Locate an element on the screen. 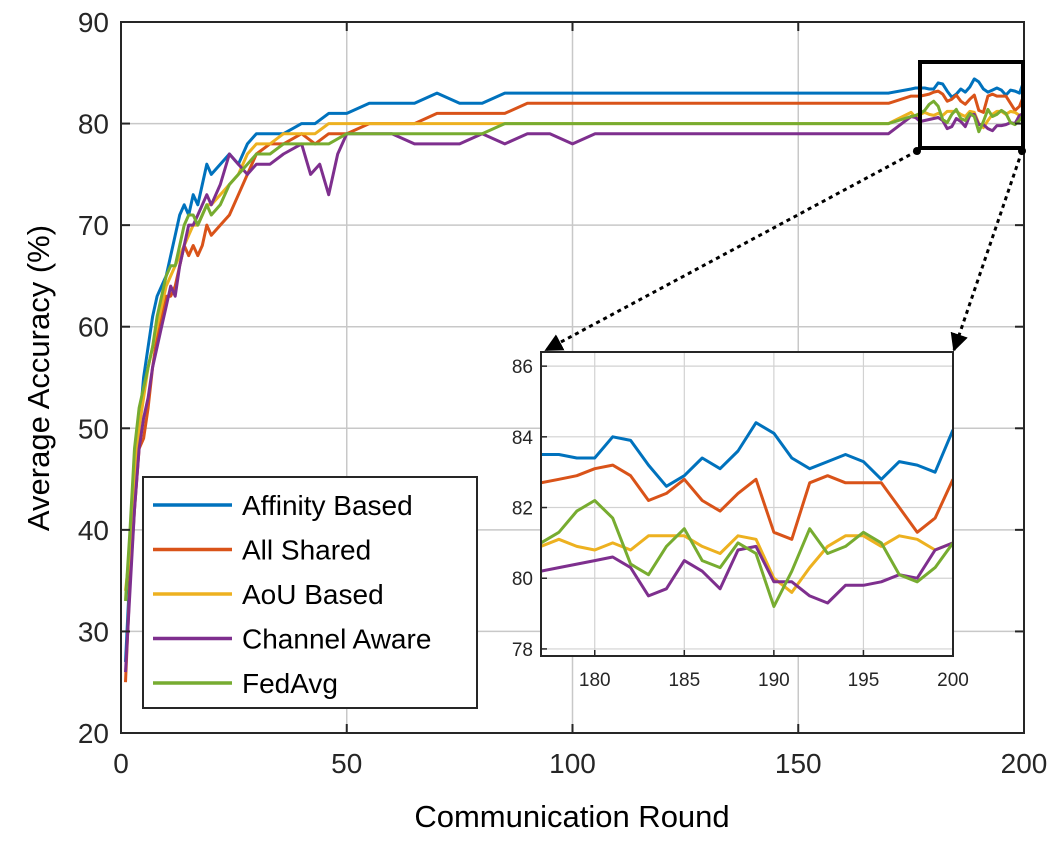  y-tick-label: 20 is located at coordinates (93, 733).